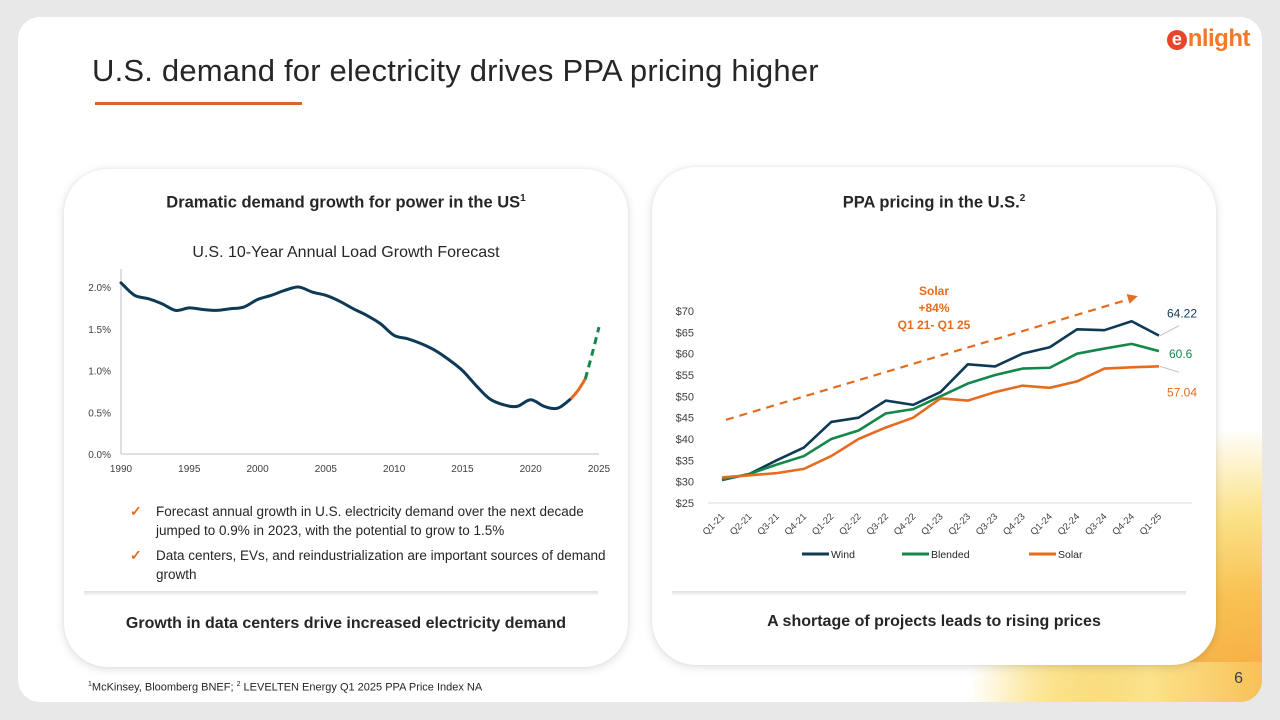 This screenshot has width=1280, height=720. What do you see at coordinates (685, 440) in the screenshot?
I see `y-tick-label: $40` at bounding box center [685, 440].